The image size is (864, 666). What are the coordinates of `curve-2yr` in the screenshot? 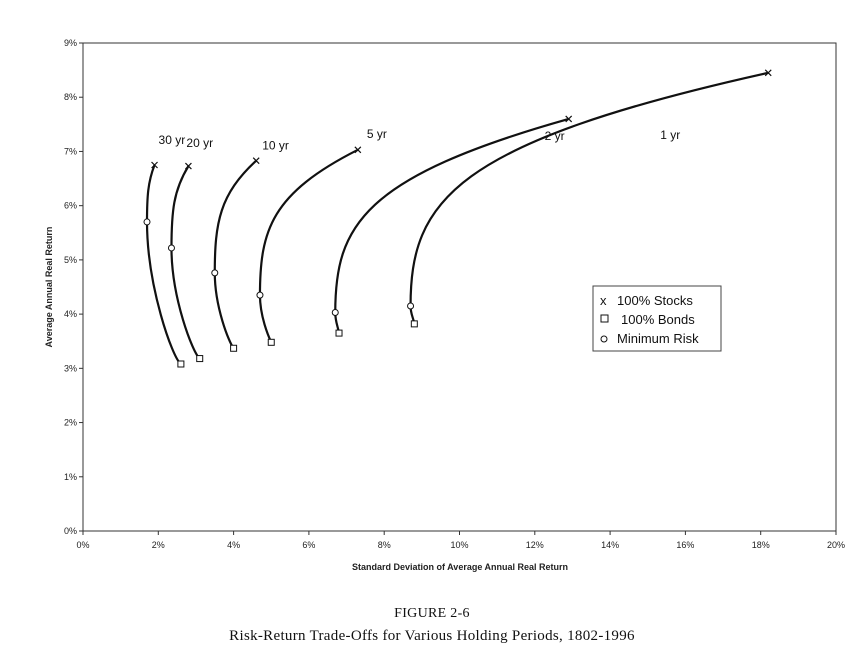 It's located at (451, 225).